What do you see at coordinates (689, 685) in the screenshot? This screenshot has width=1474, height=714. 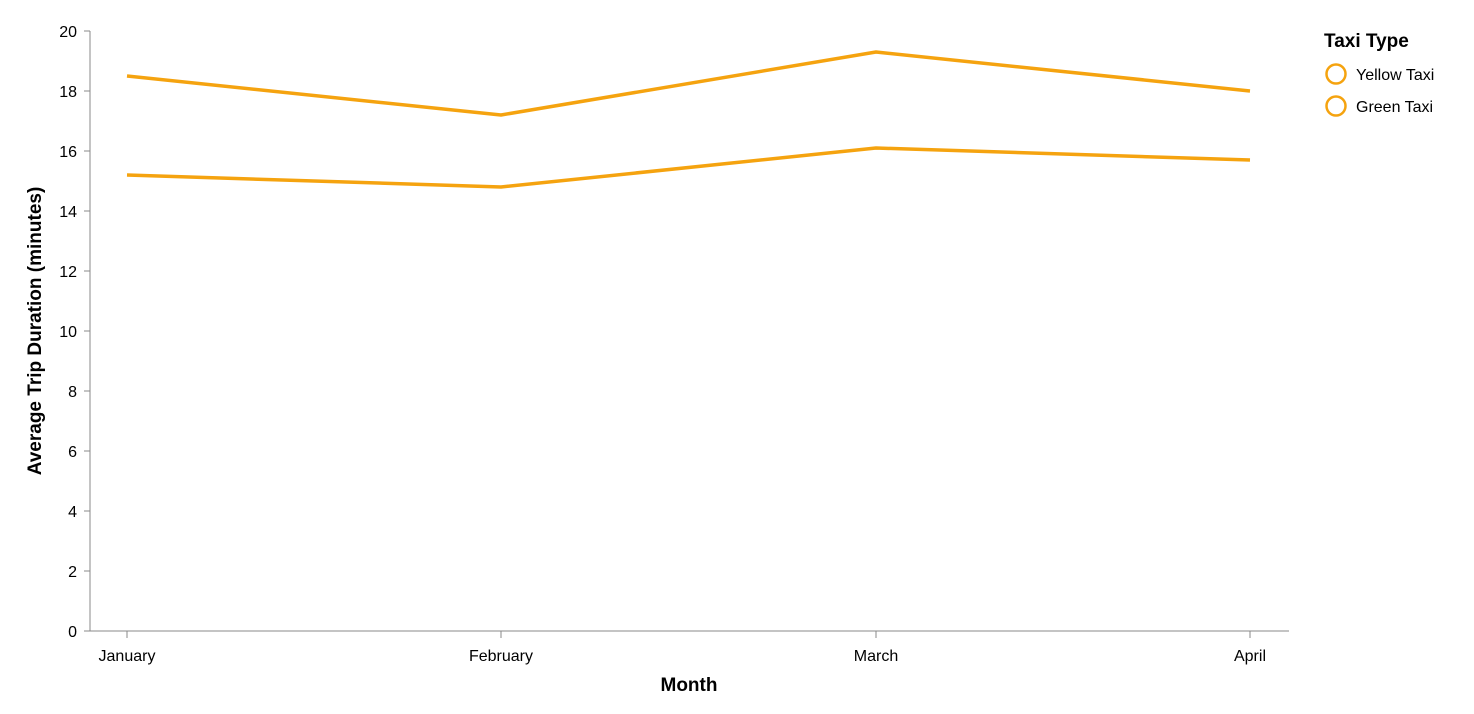 I see `x-axis-title: Month` at bounding box center [689, 685].